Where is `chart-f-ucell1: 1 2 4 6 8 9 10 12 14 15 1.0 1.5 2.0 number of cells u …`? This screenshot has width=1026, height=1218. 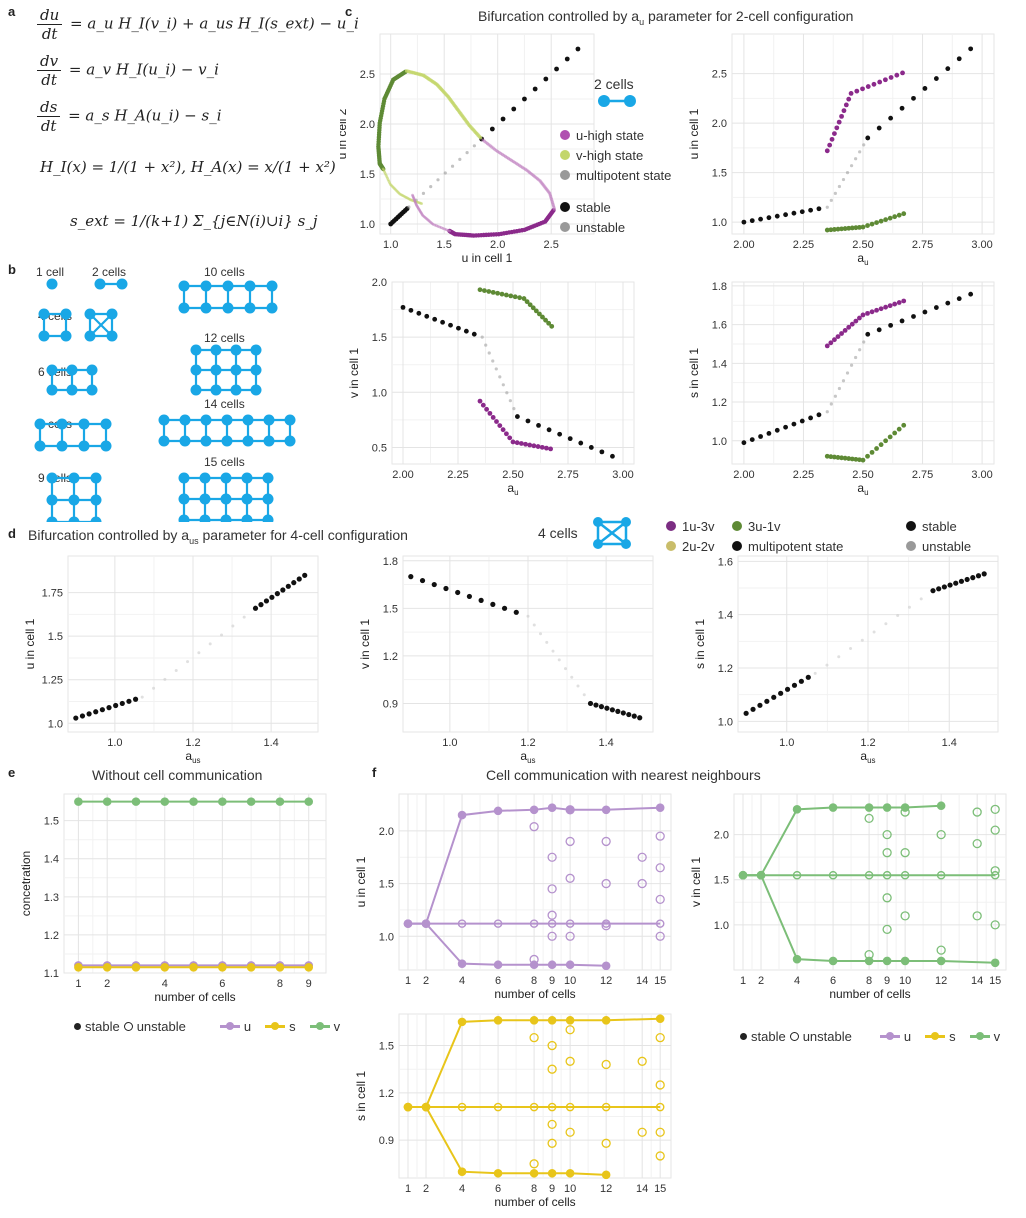 chart-f-ucell1: 1 2 4 6 8 9 10 12 14 15 1.0 1.5 2.0 number of cells u … is located at coordinates (513, 897).